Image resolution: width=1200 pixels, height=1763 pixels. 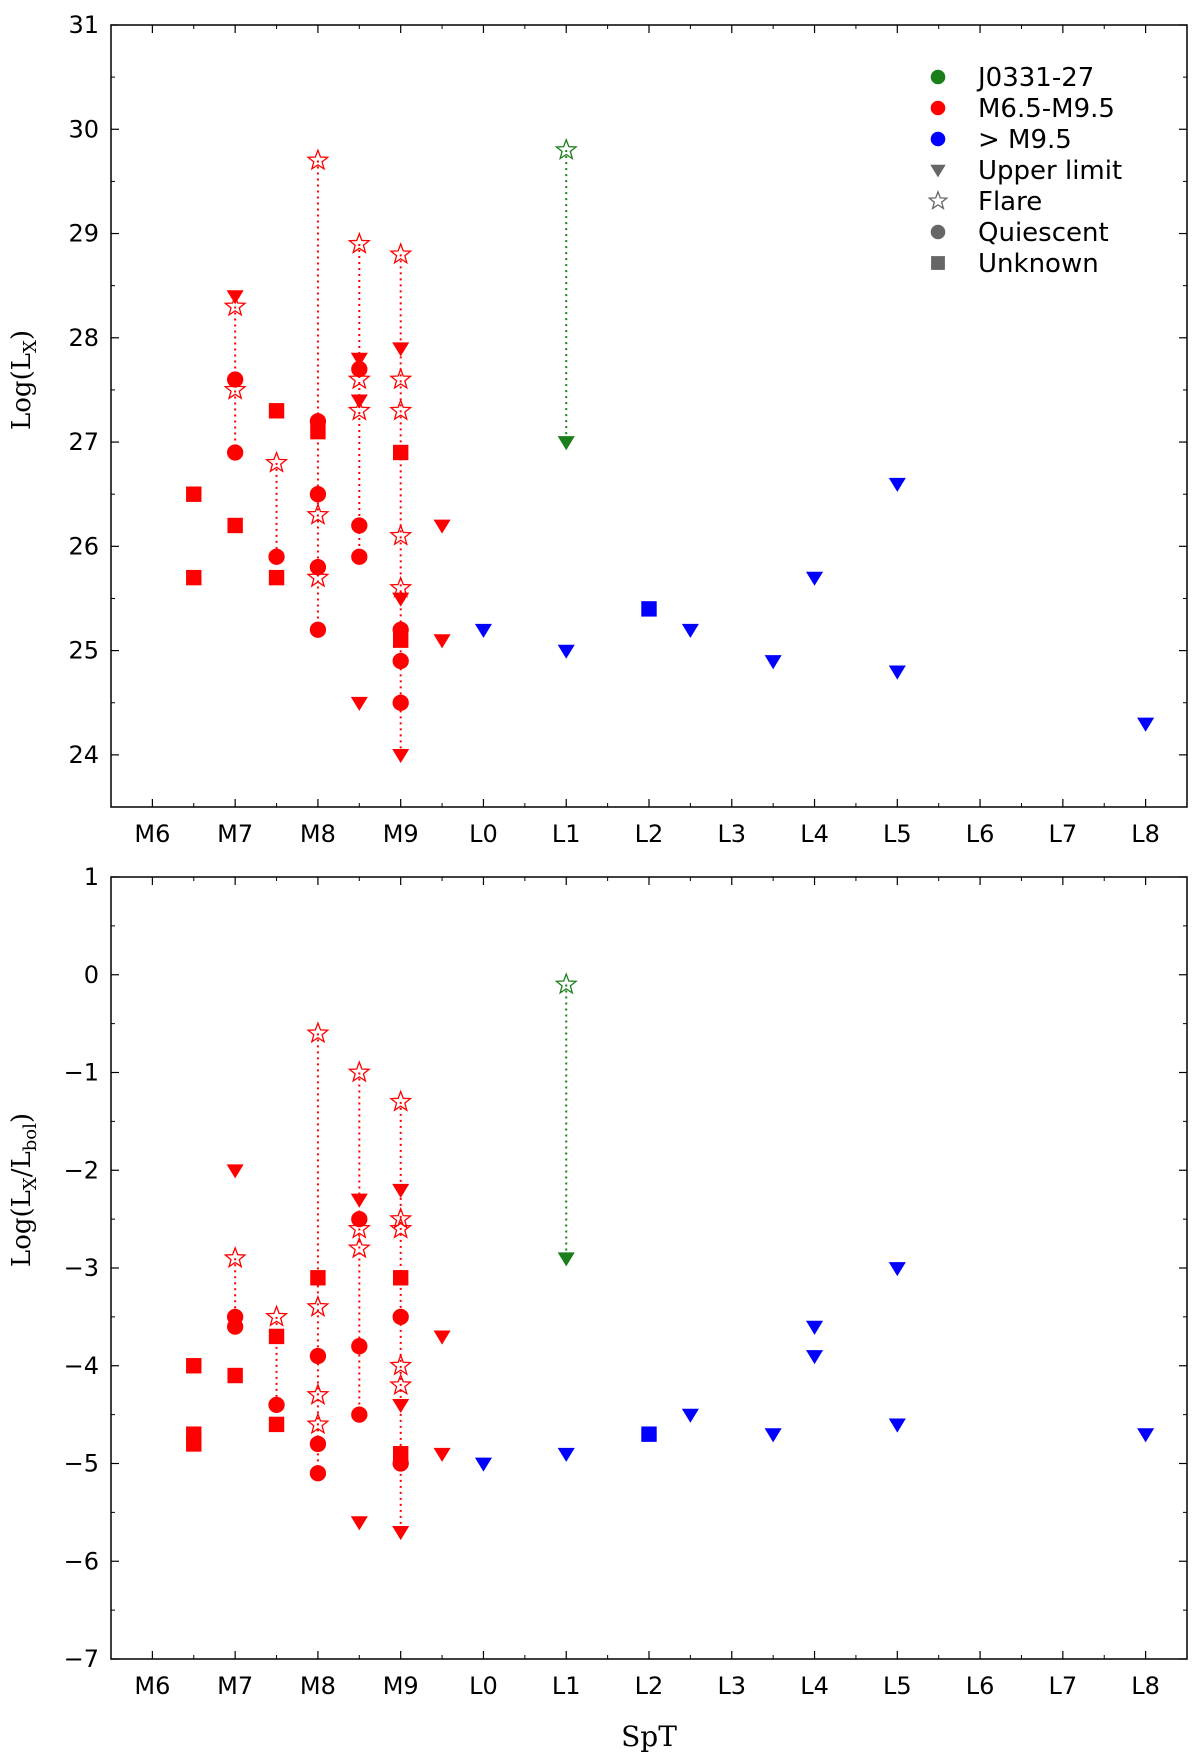 What do you see at coordinates (483, 1686) in the screenshot?
I see `bottom-x-tick-label: L0` at bounding box center [483, 1686].